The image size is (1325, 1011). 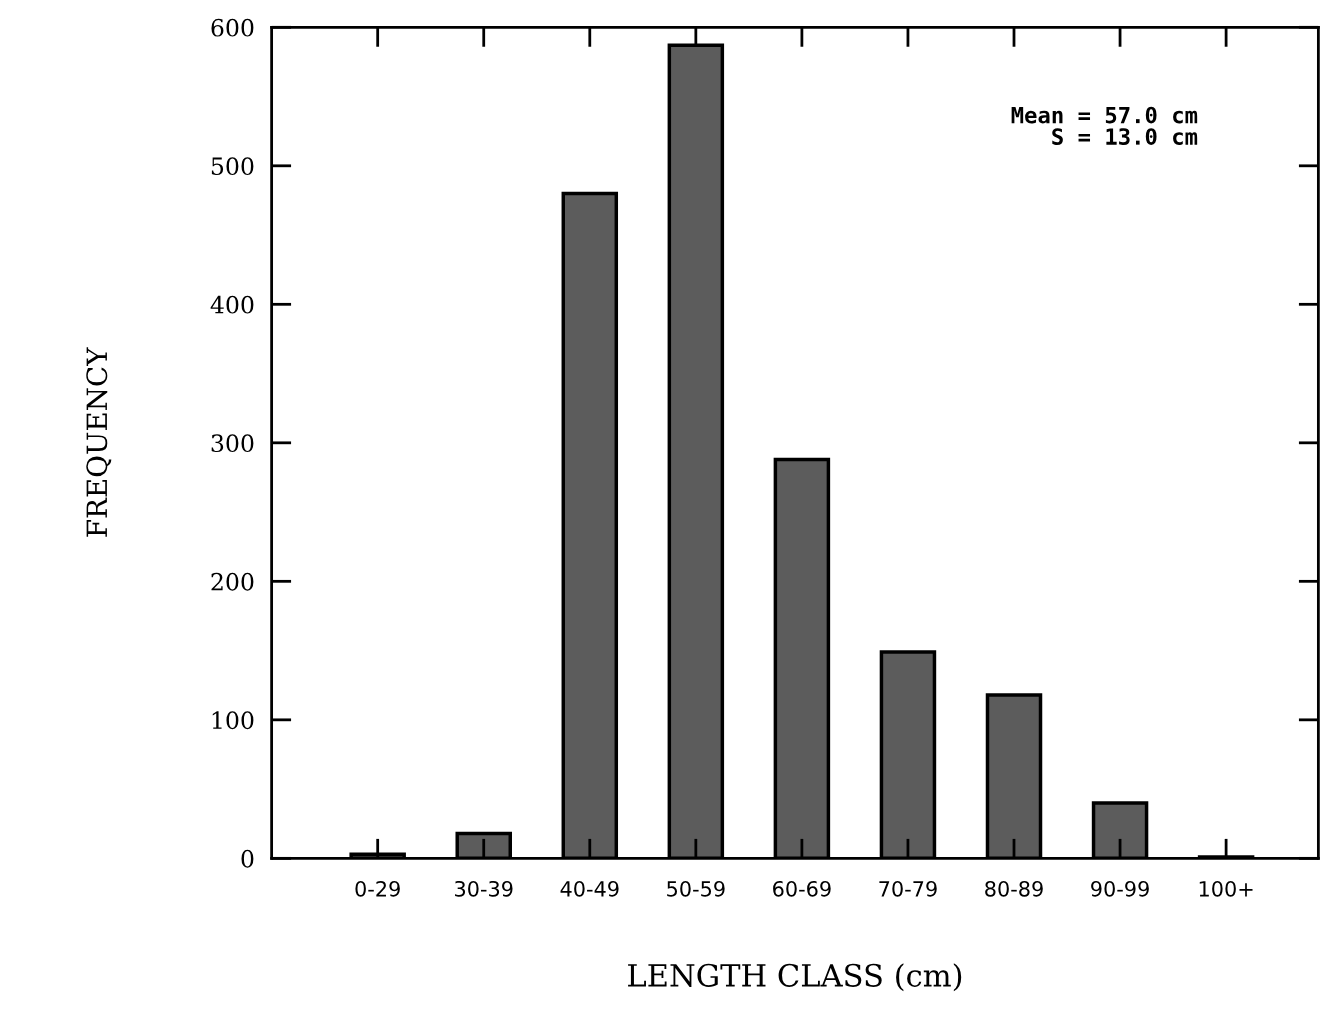 I want to click on x-tick-label: 100+, so click(x=1226, y=888).